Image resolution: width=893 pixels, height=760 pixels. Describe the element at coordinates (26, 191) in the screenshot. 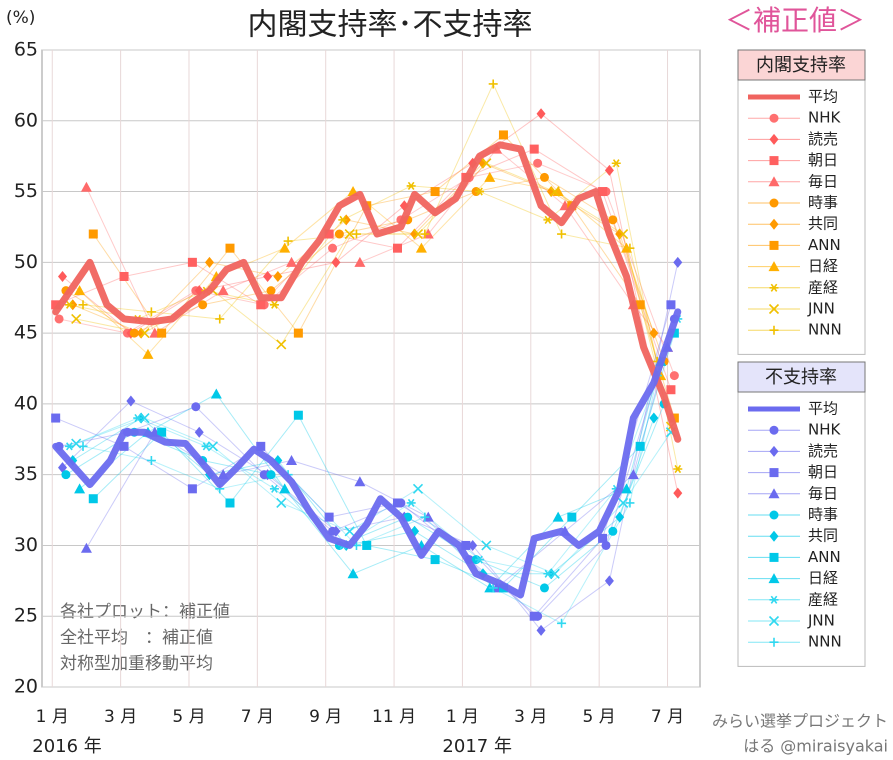

I see `y-tick-label: 55` at that location.